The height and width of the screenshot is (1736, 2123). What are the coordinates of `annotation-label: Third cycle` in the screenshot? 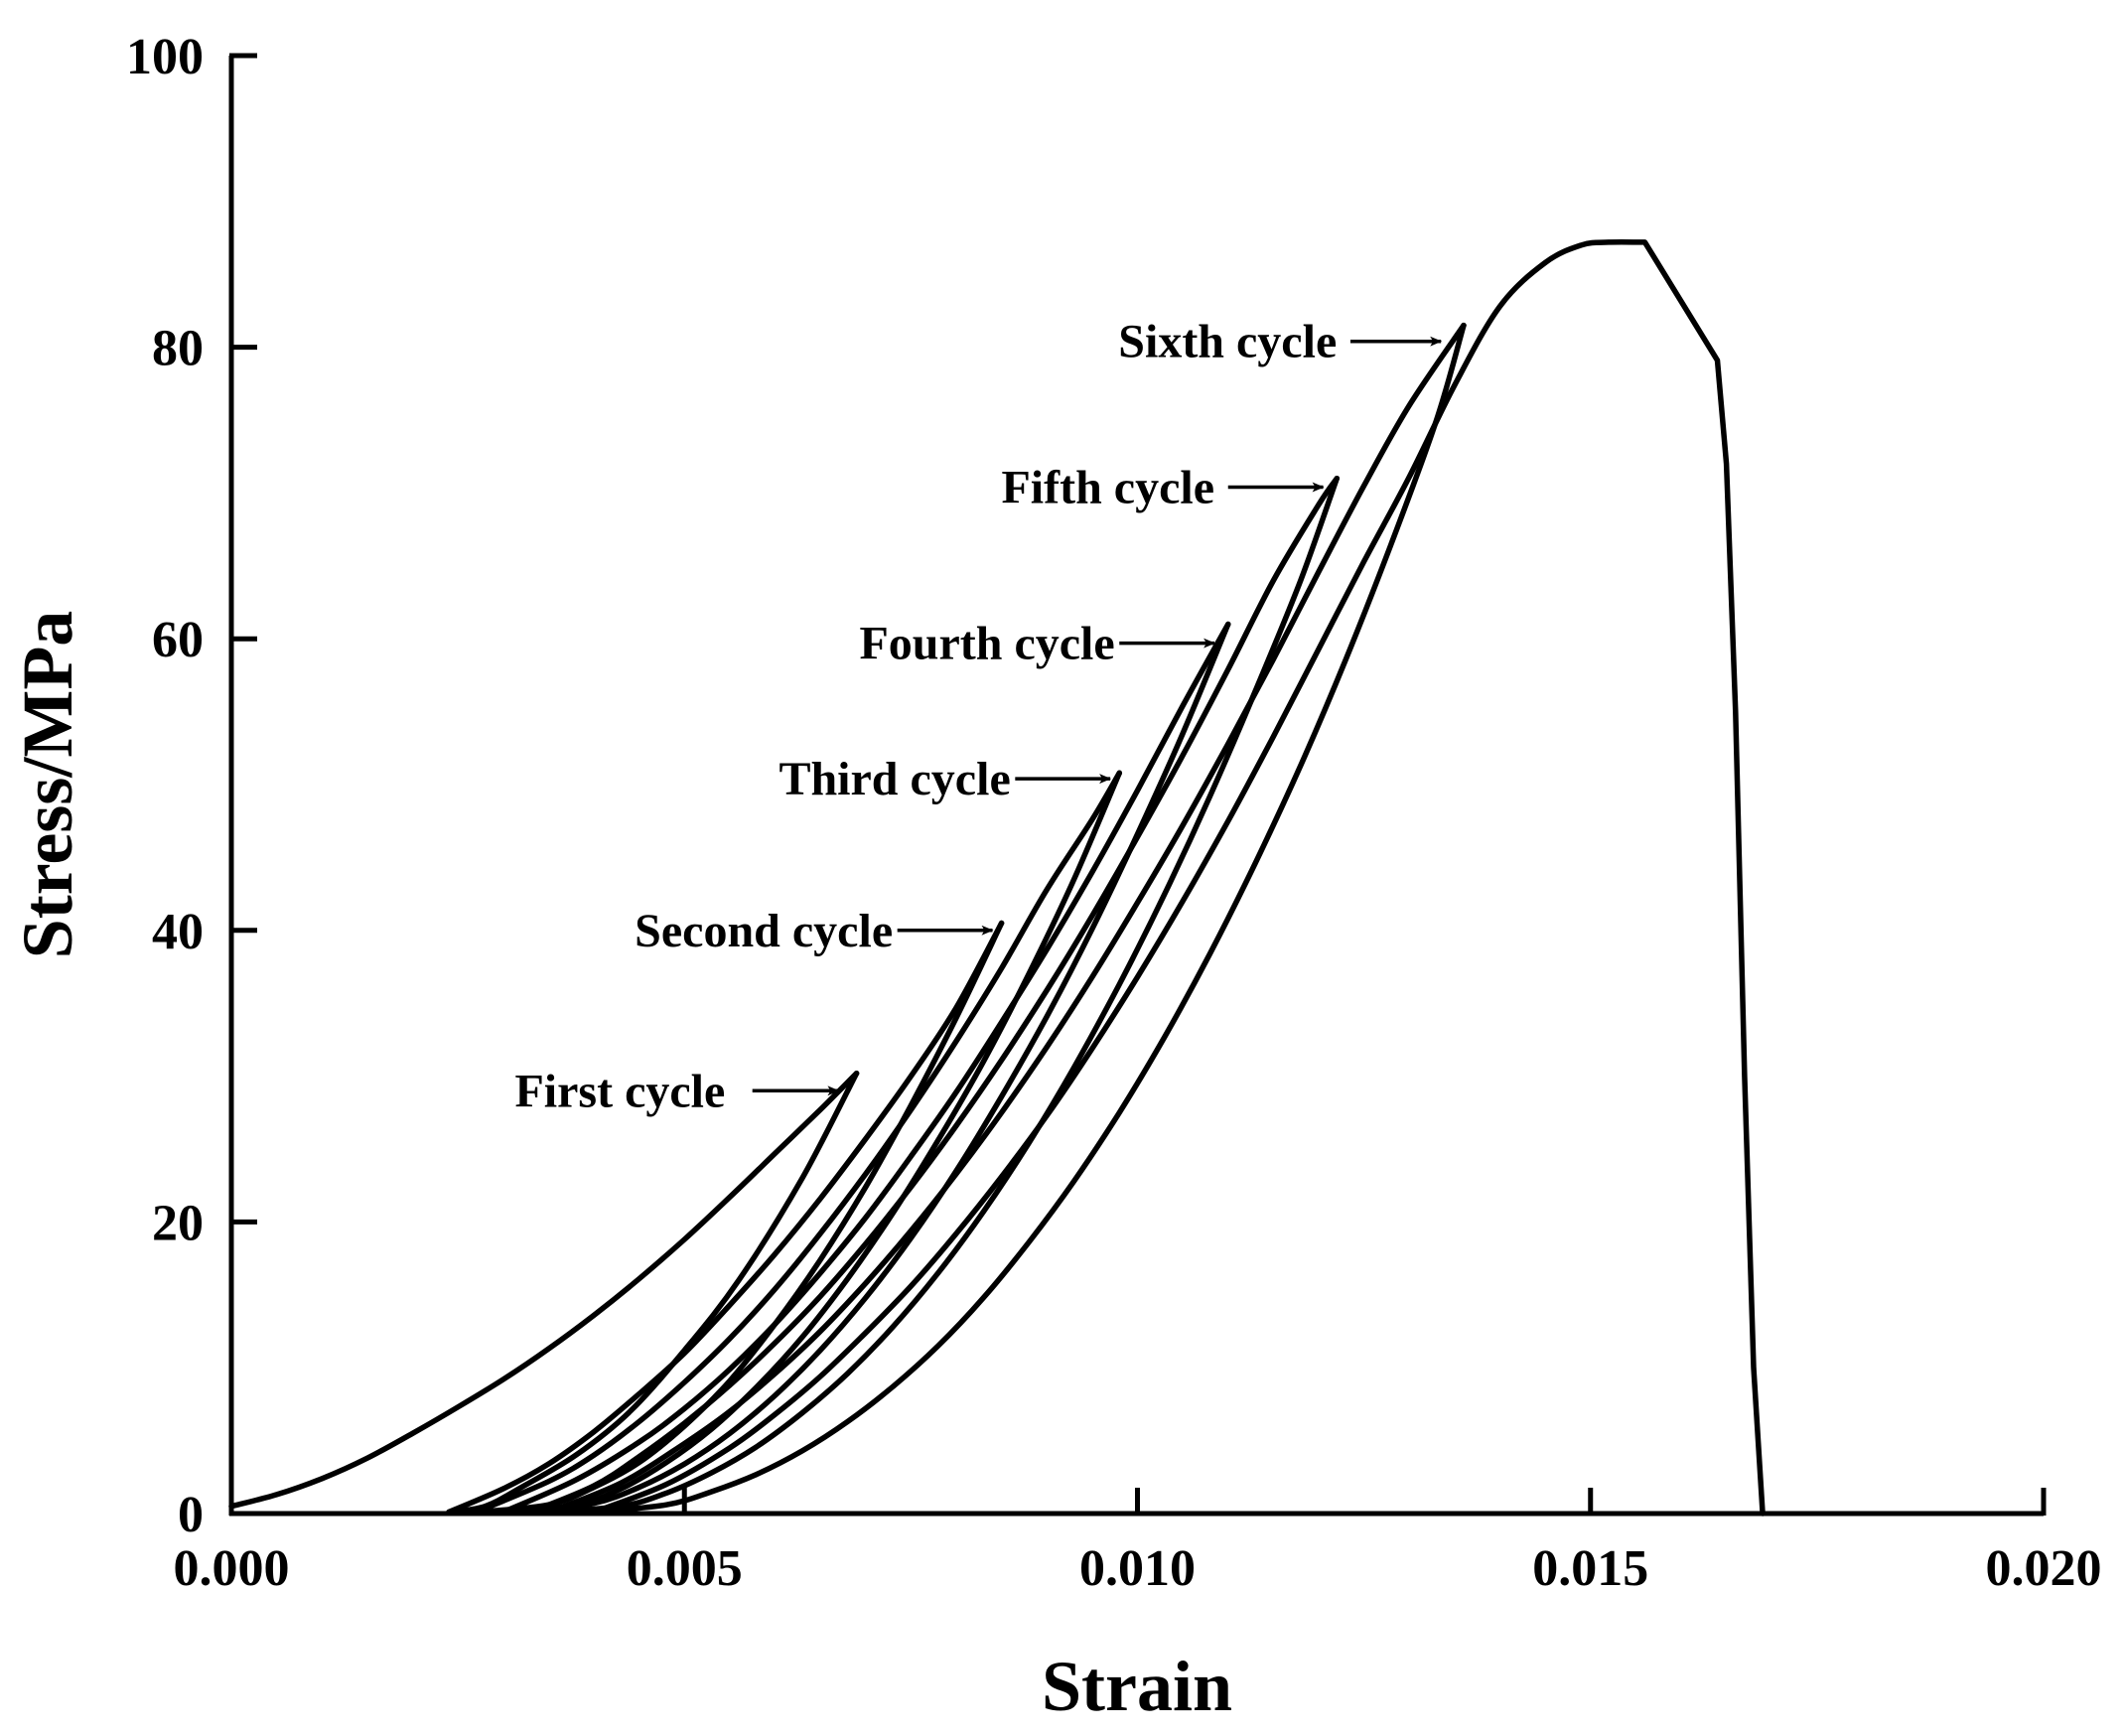 It's located at (894, 779).